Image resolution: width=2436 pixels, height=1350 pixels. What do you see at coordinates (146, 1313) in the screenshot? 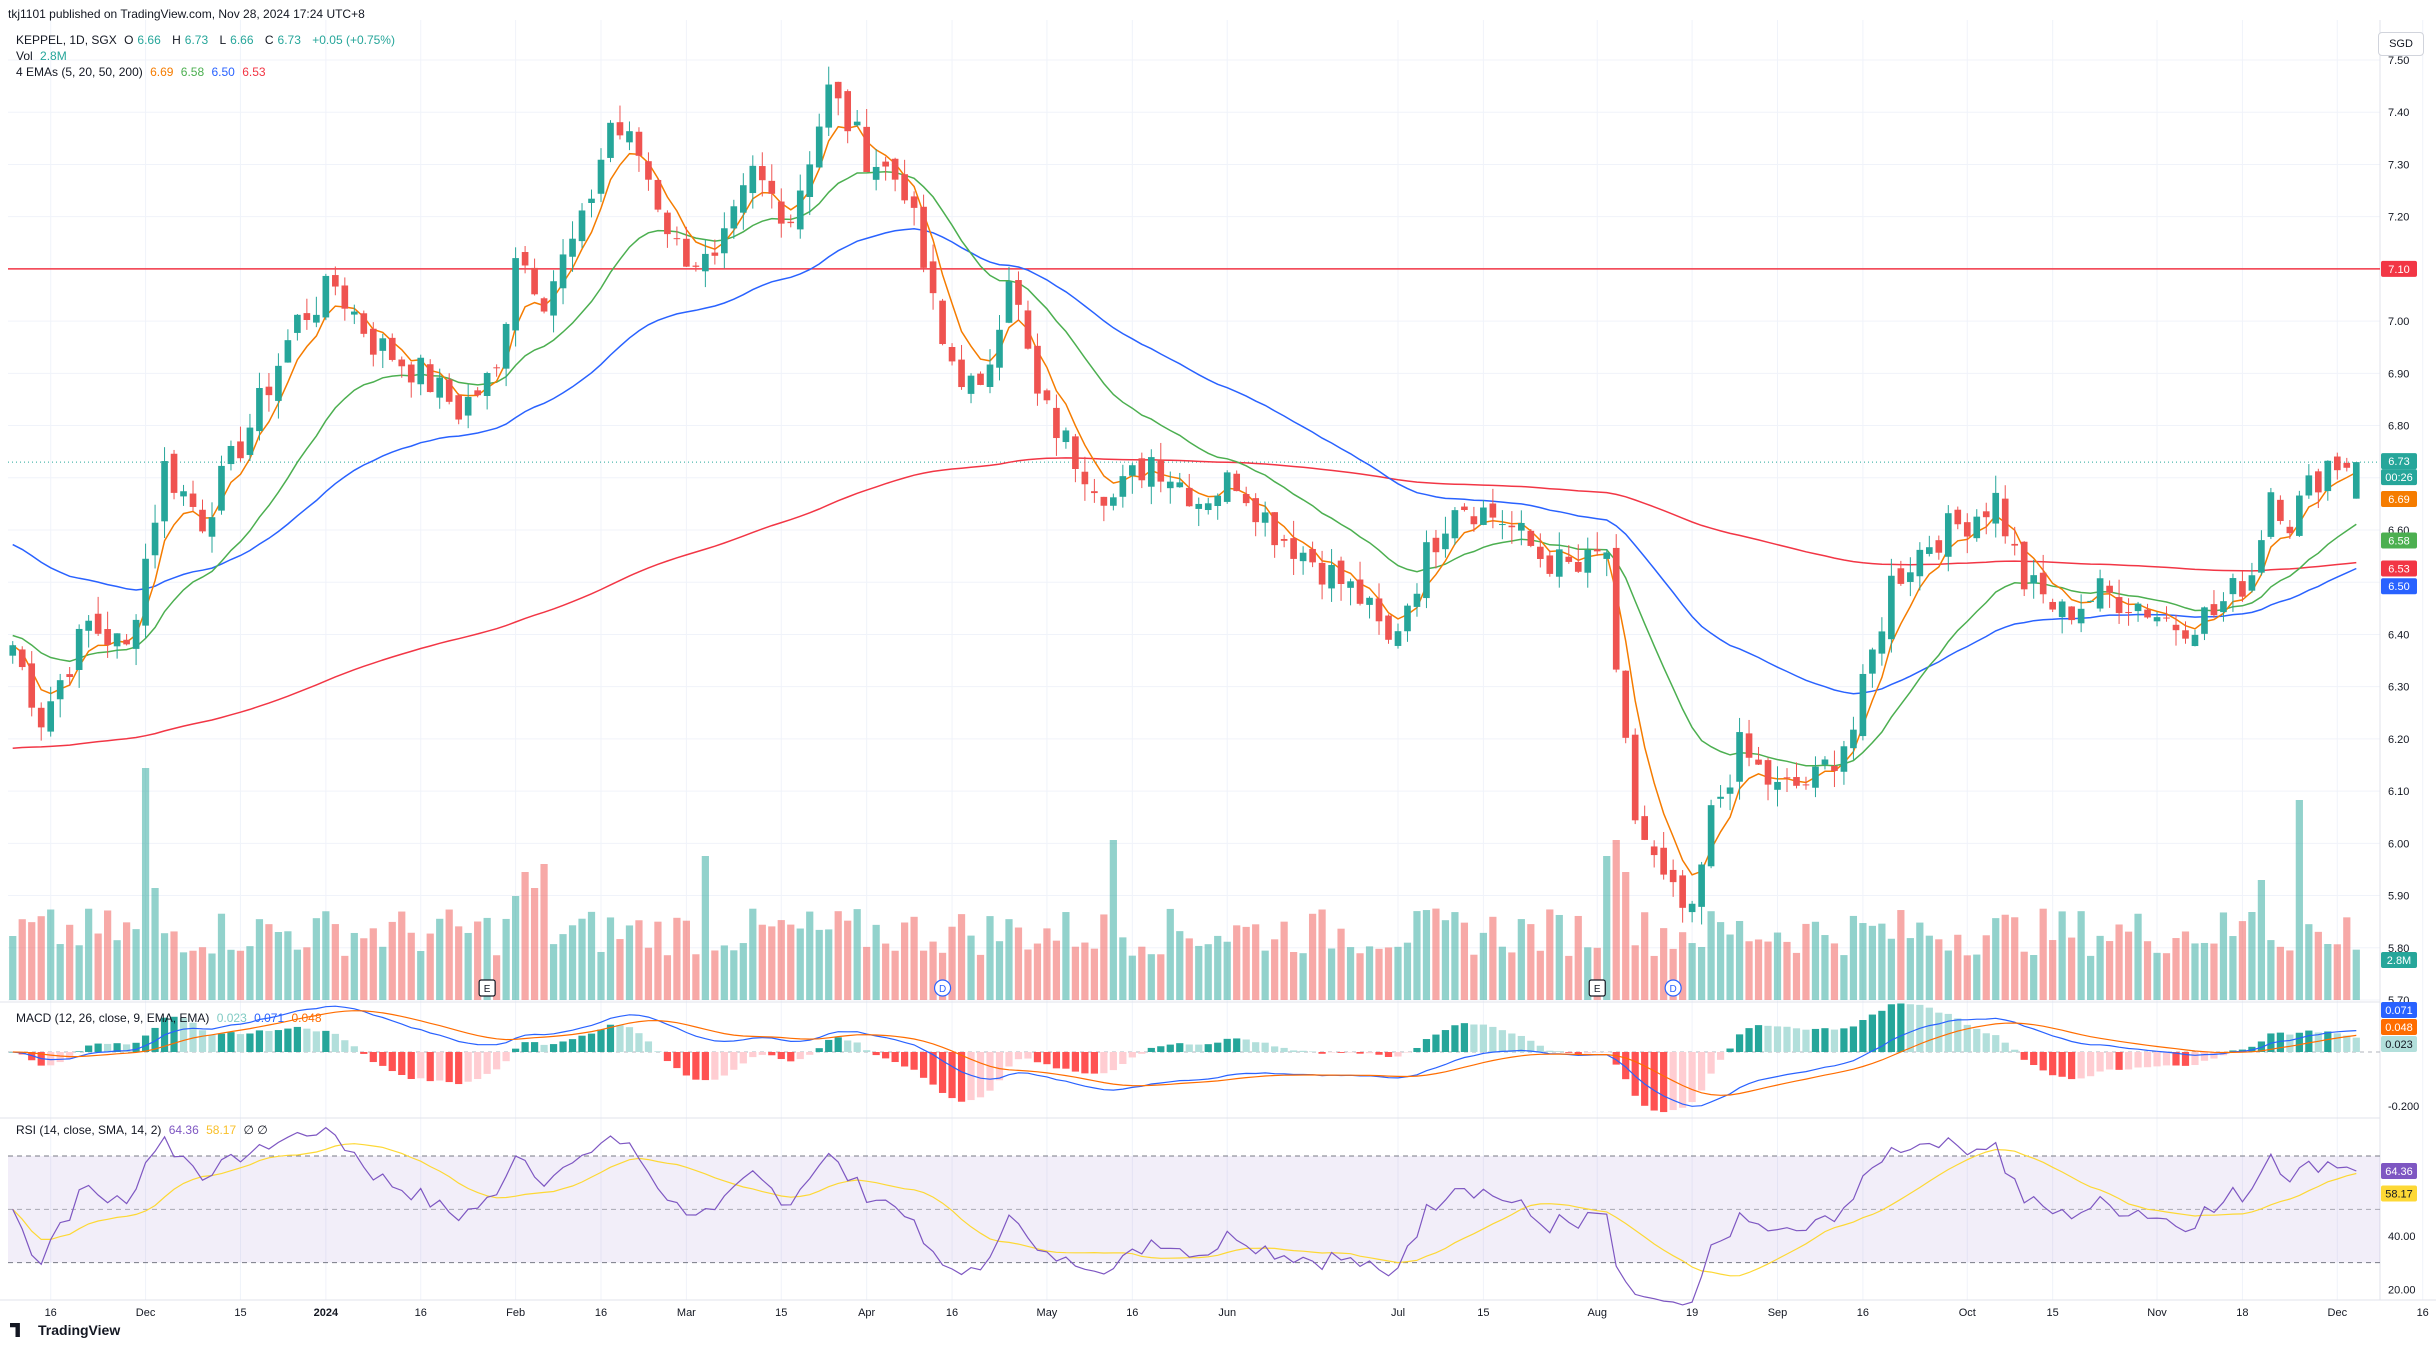
I see `time-tick-label: Dec` at bounding box center [146, 1313].